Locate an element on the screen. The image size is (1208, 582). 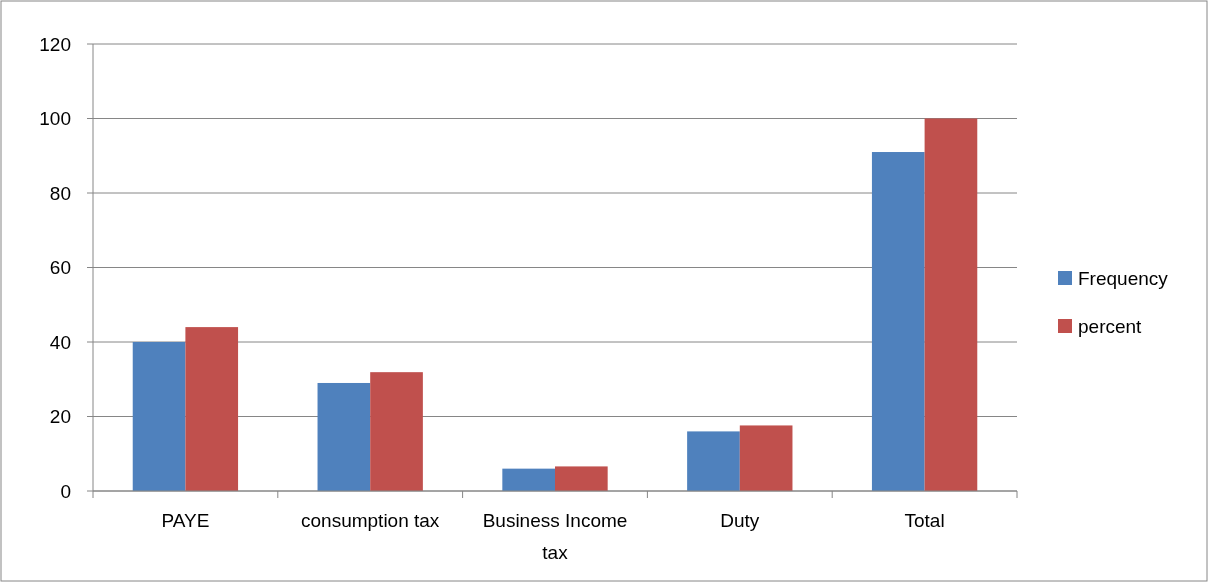
x-tick-label: PAYE is located at coordinates (185, 520).